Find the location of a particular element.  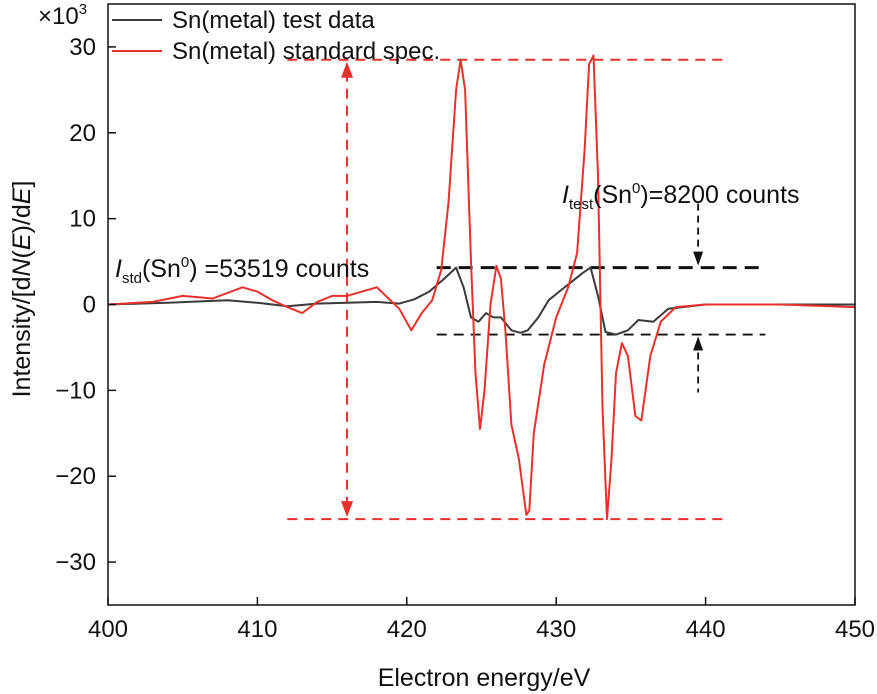

y-tick-label: −10 is located at coordinates (75, 390).